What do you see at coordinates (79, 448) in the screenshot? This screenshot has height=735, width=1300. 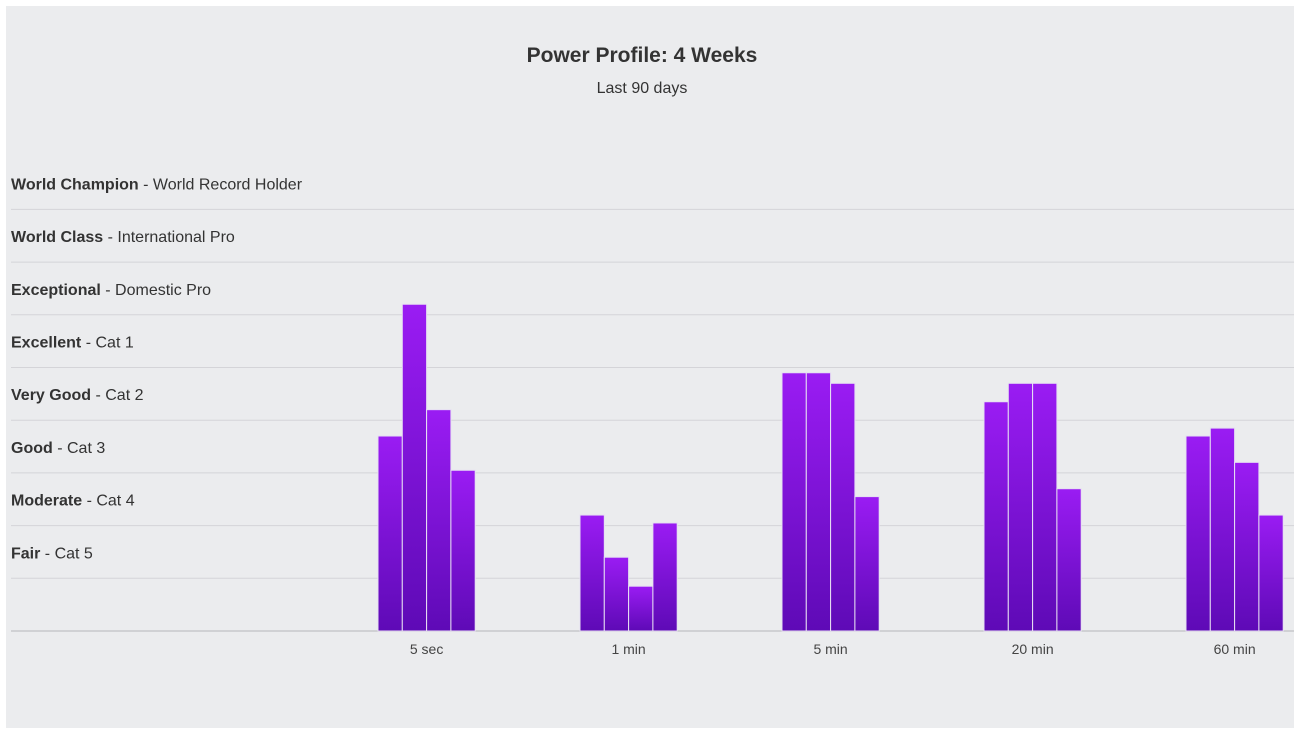 I see `level-description: - Cat 3` at bounding box center [79, 448].